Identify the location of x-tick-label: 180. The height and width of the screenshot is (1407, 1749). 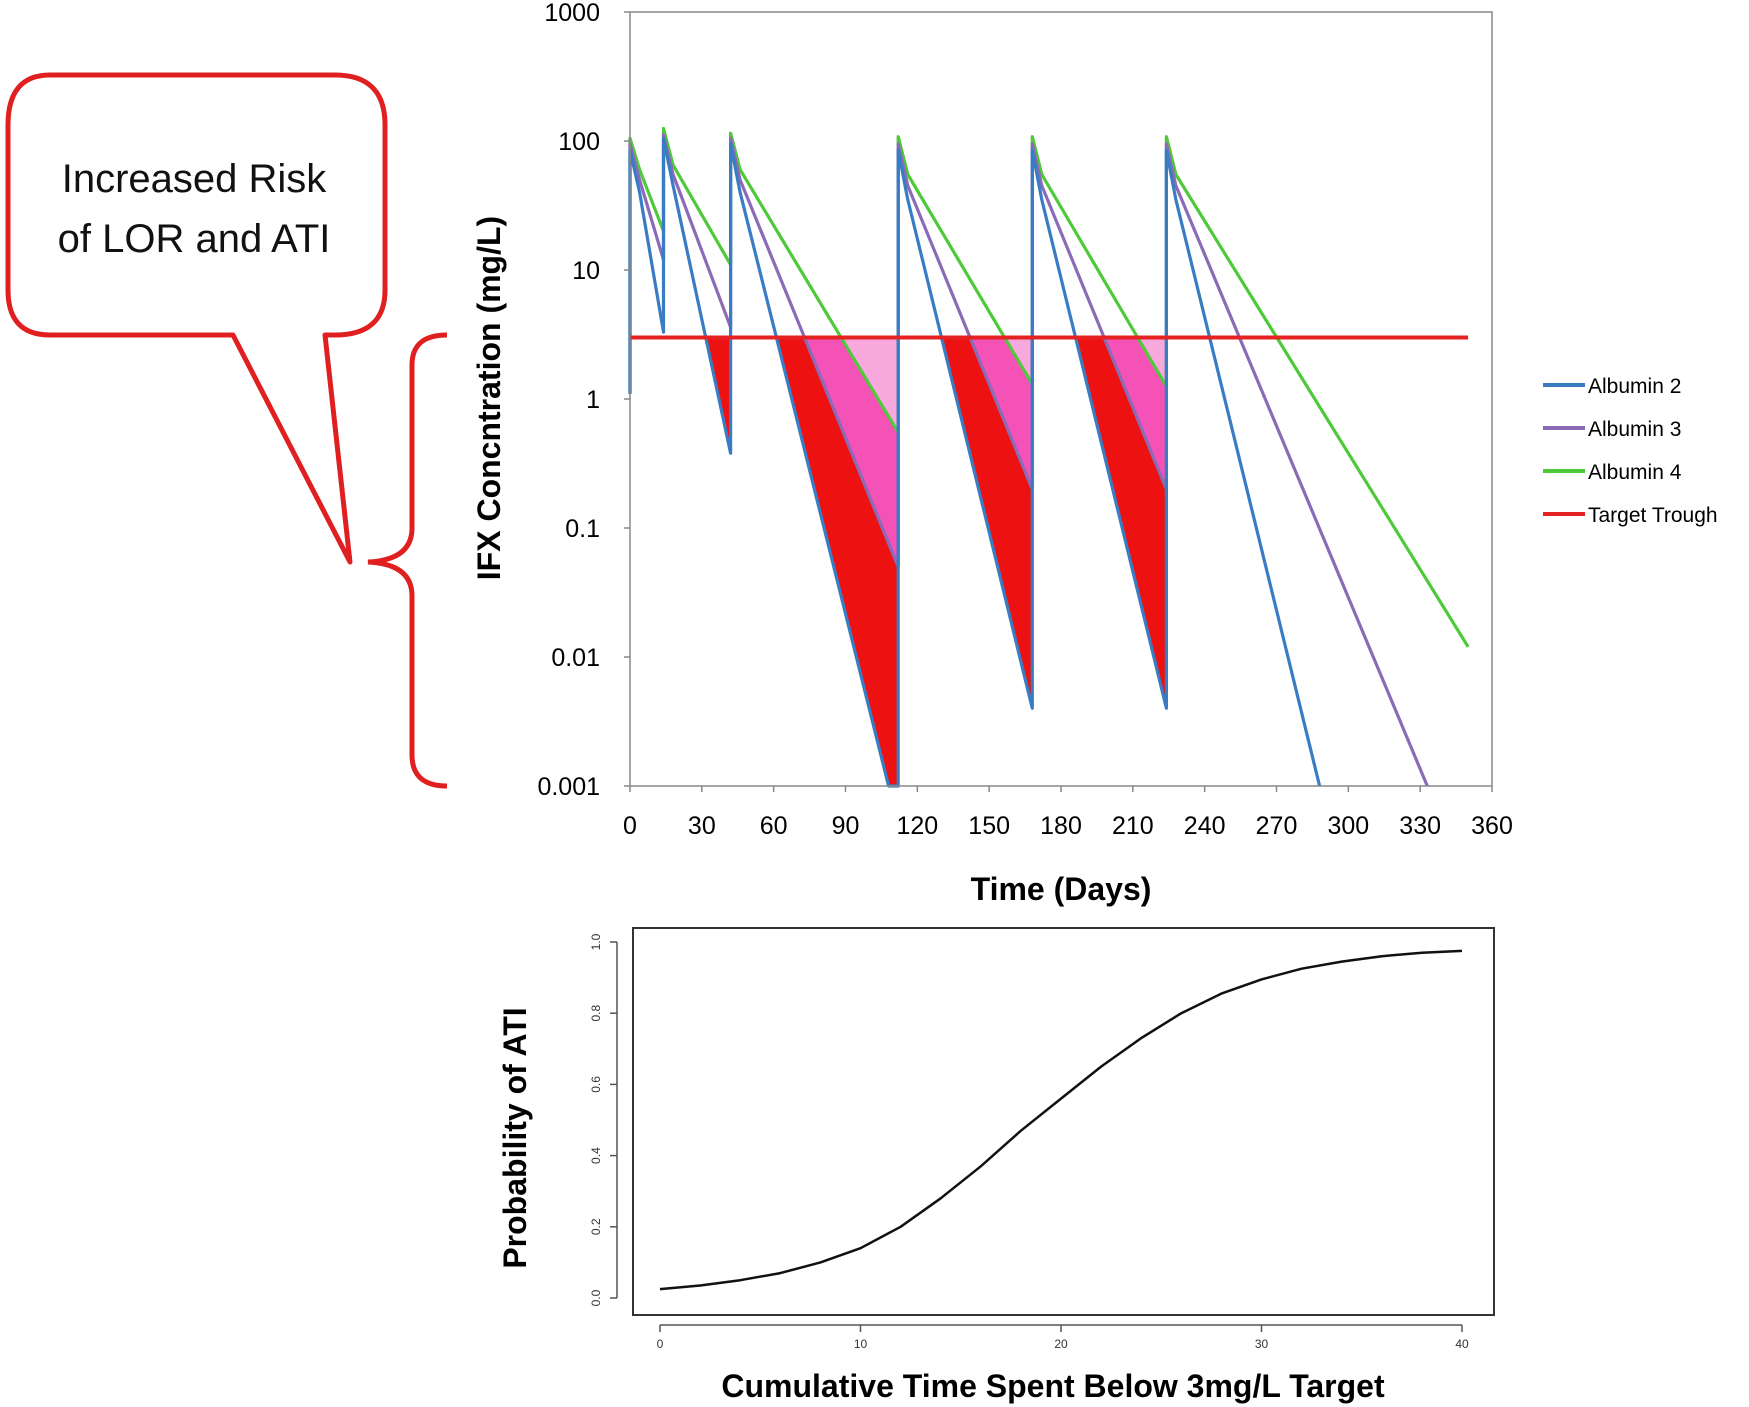
(1061, 826).